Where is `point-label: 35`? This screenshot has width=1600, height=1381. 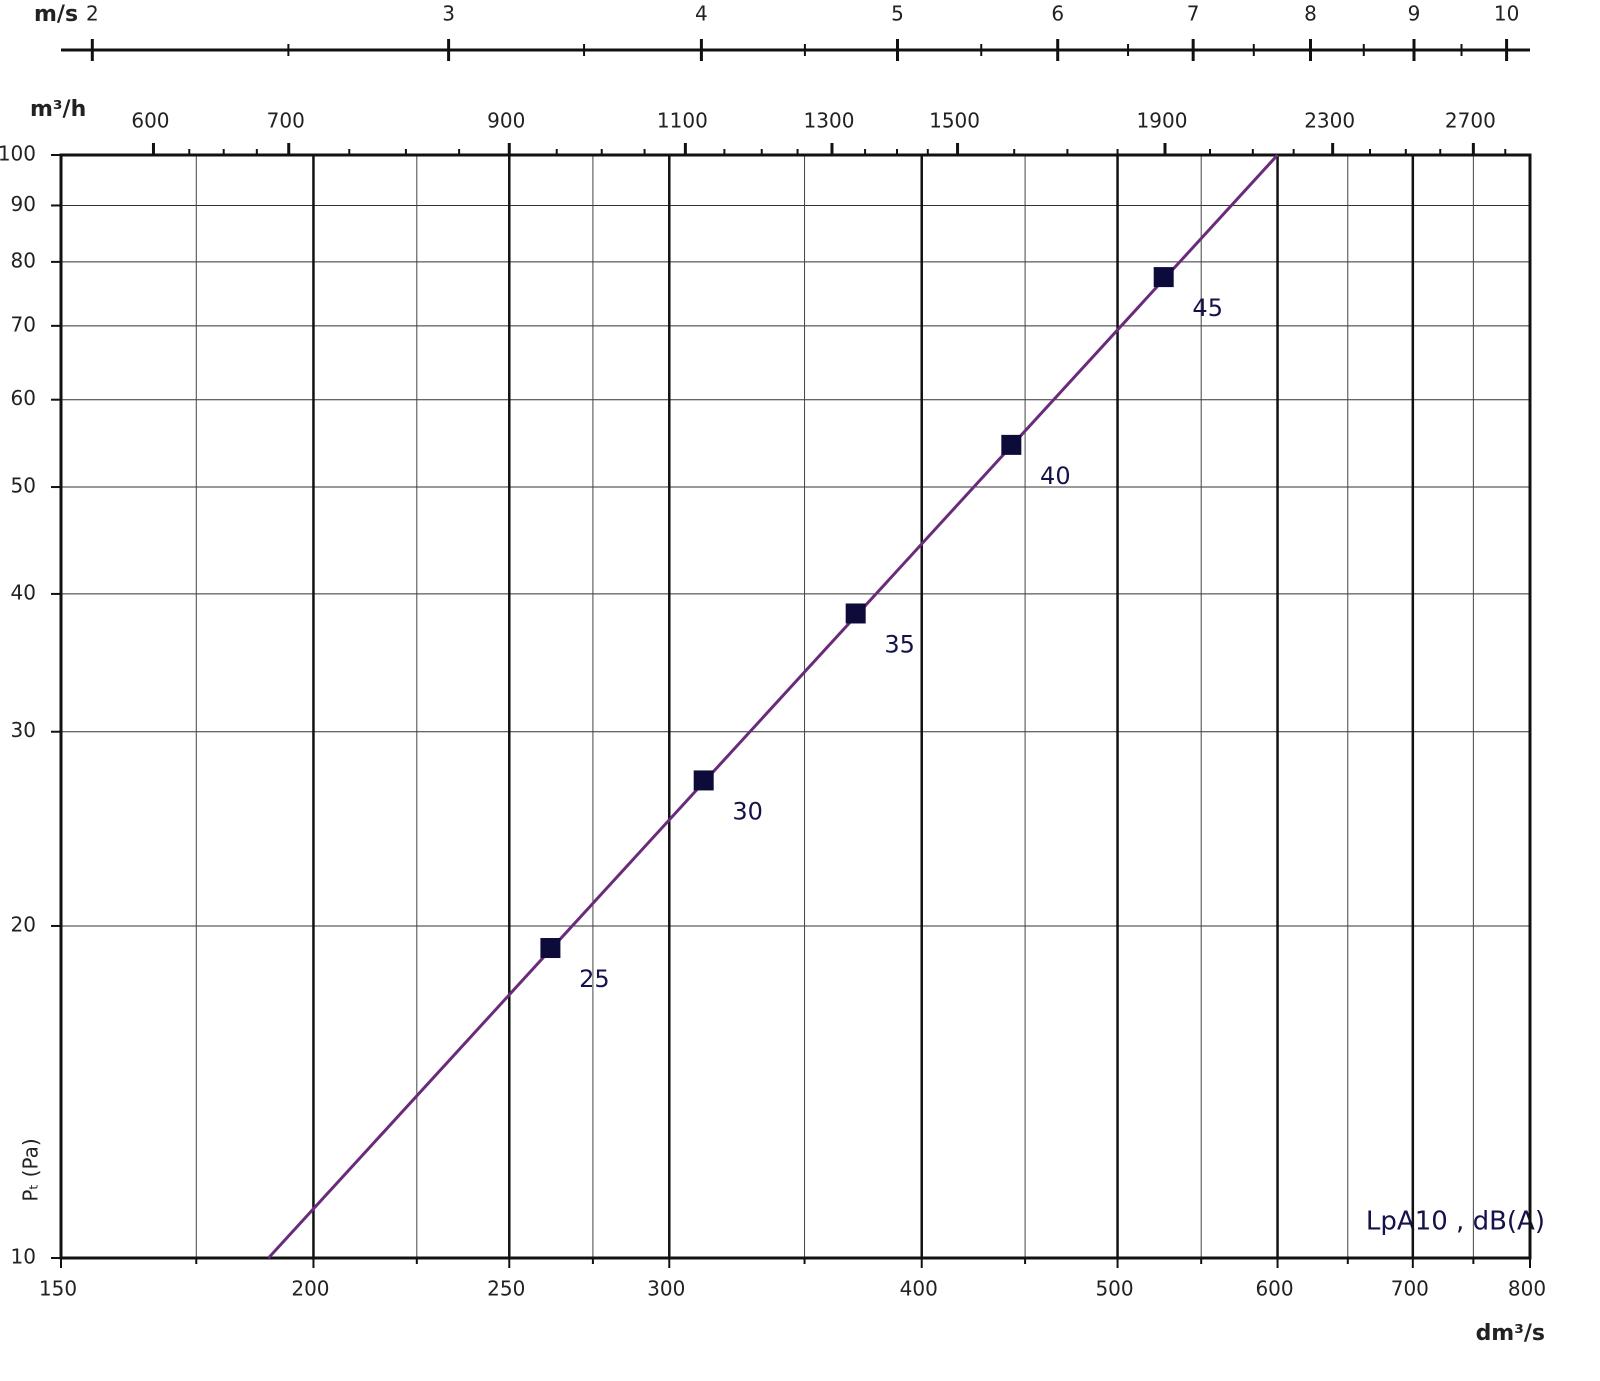
point-label: 35 is located at coordinates (899, 644).